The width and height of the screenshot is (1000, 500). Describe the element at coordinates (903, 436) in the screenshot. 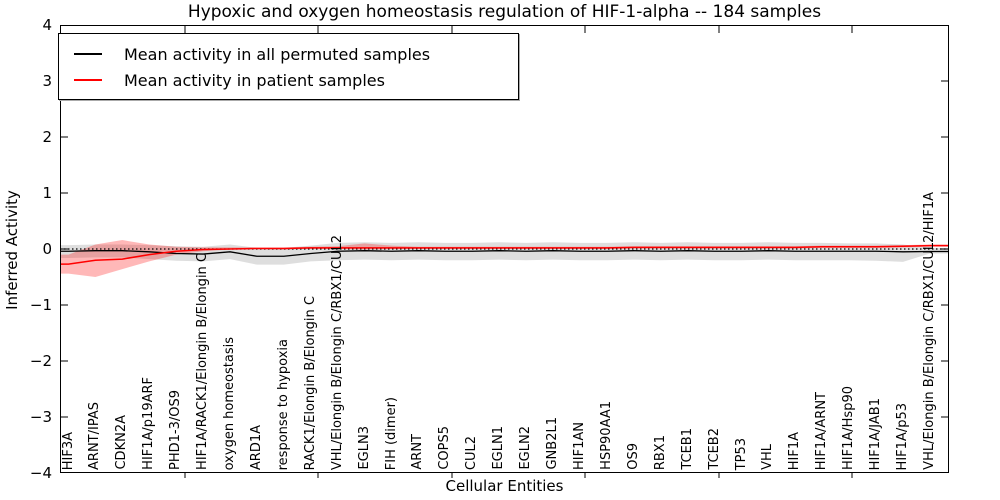

I see `x-category-label: HIF1A/p53` at that location.